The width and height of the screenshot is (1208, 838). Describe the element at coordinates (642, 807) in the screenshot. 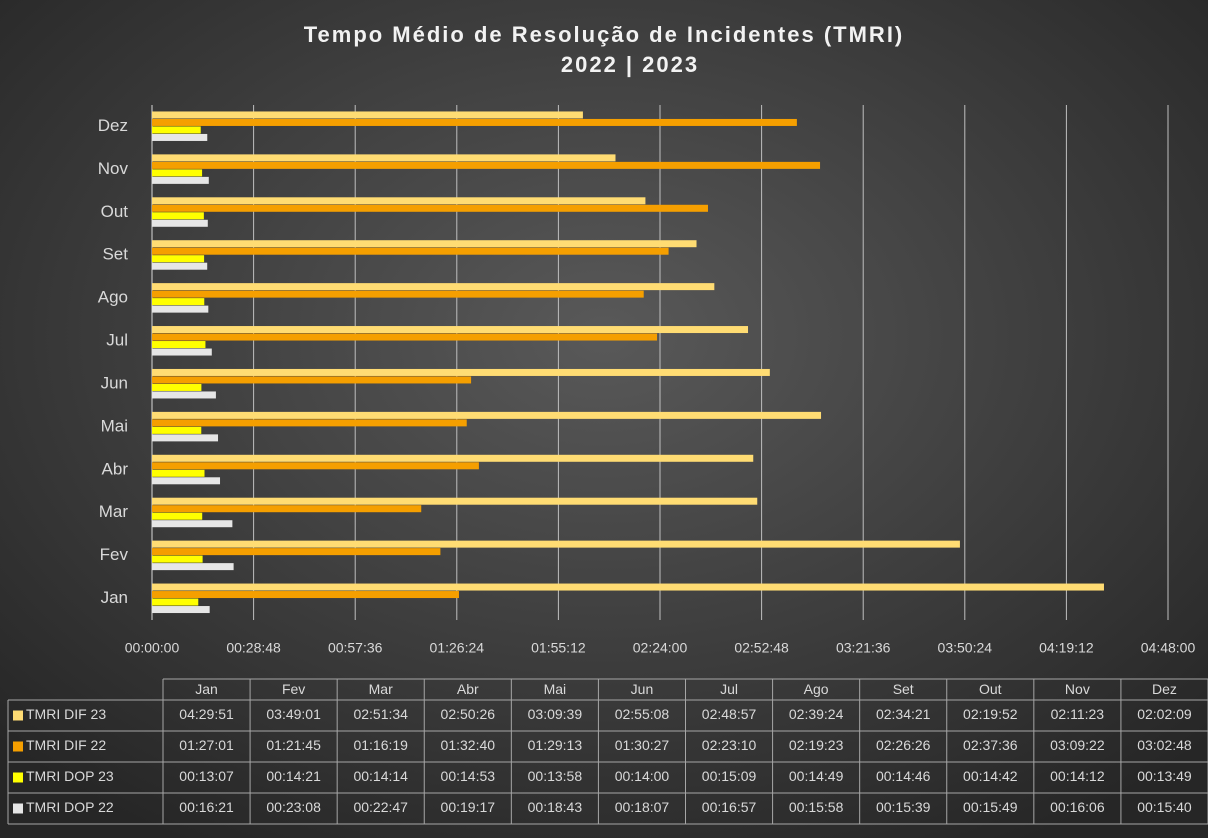

I see `table-cell: 00:18:07` at that location.